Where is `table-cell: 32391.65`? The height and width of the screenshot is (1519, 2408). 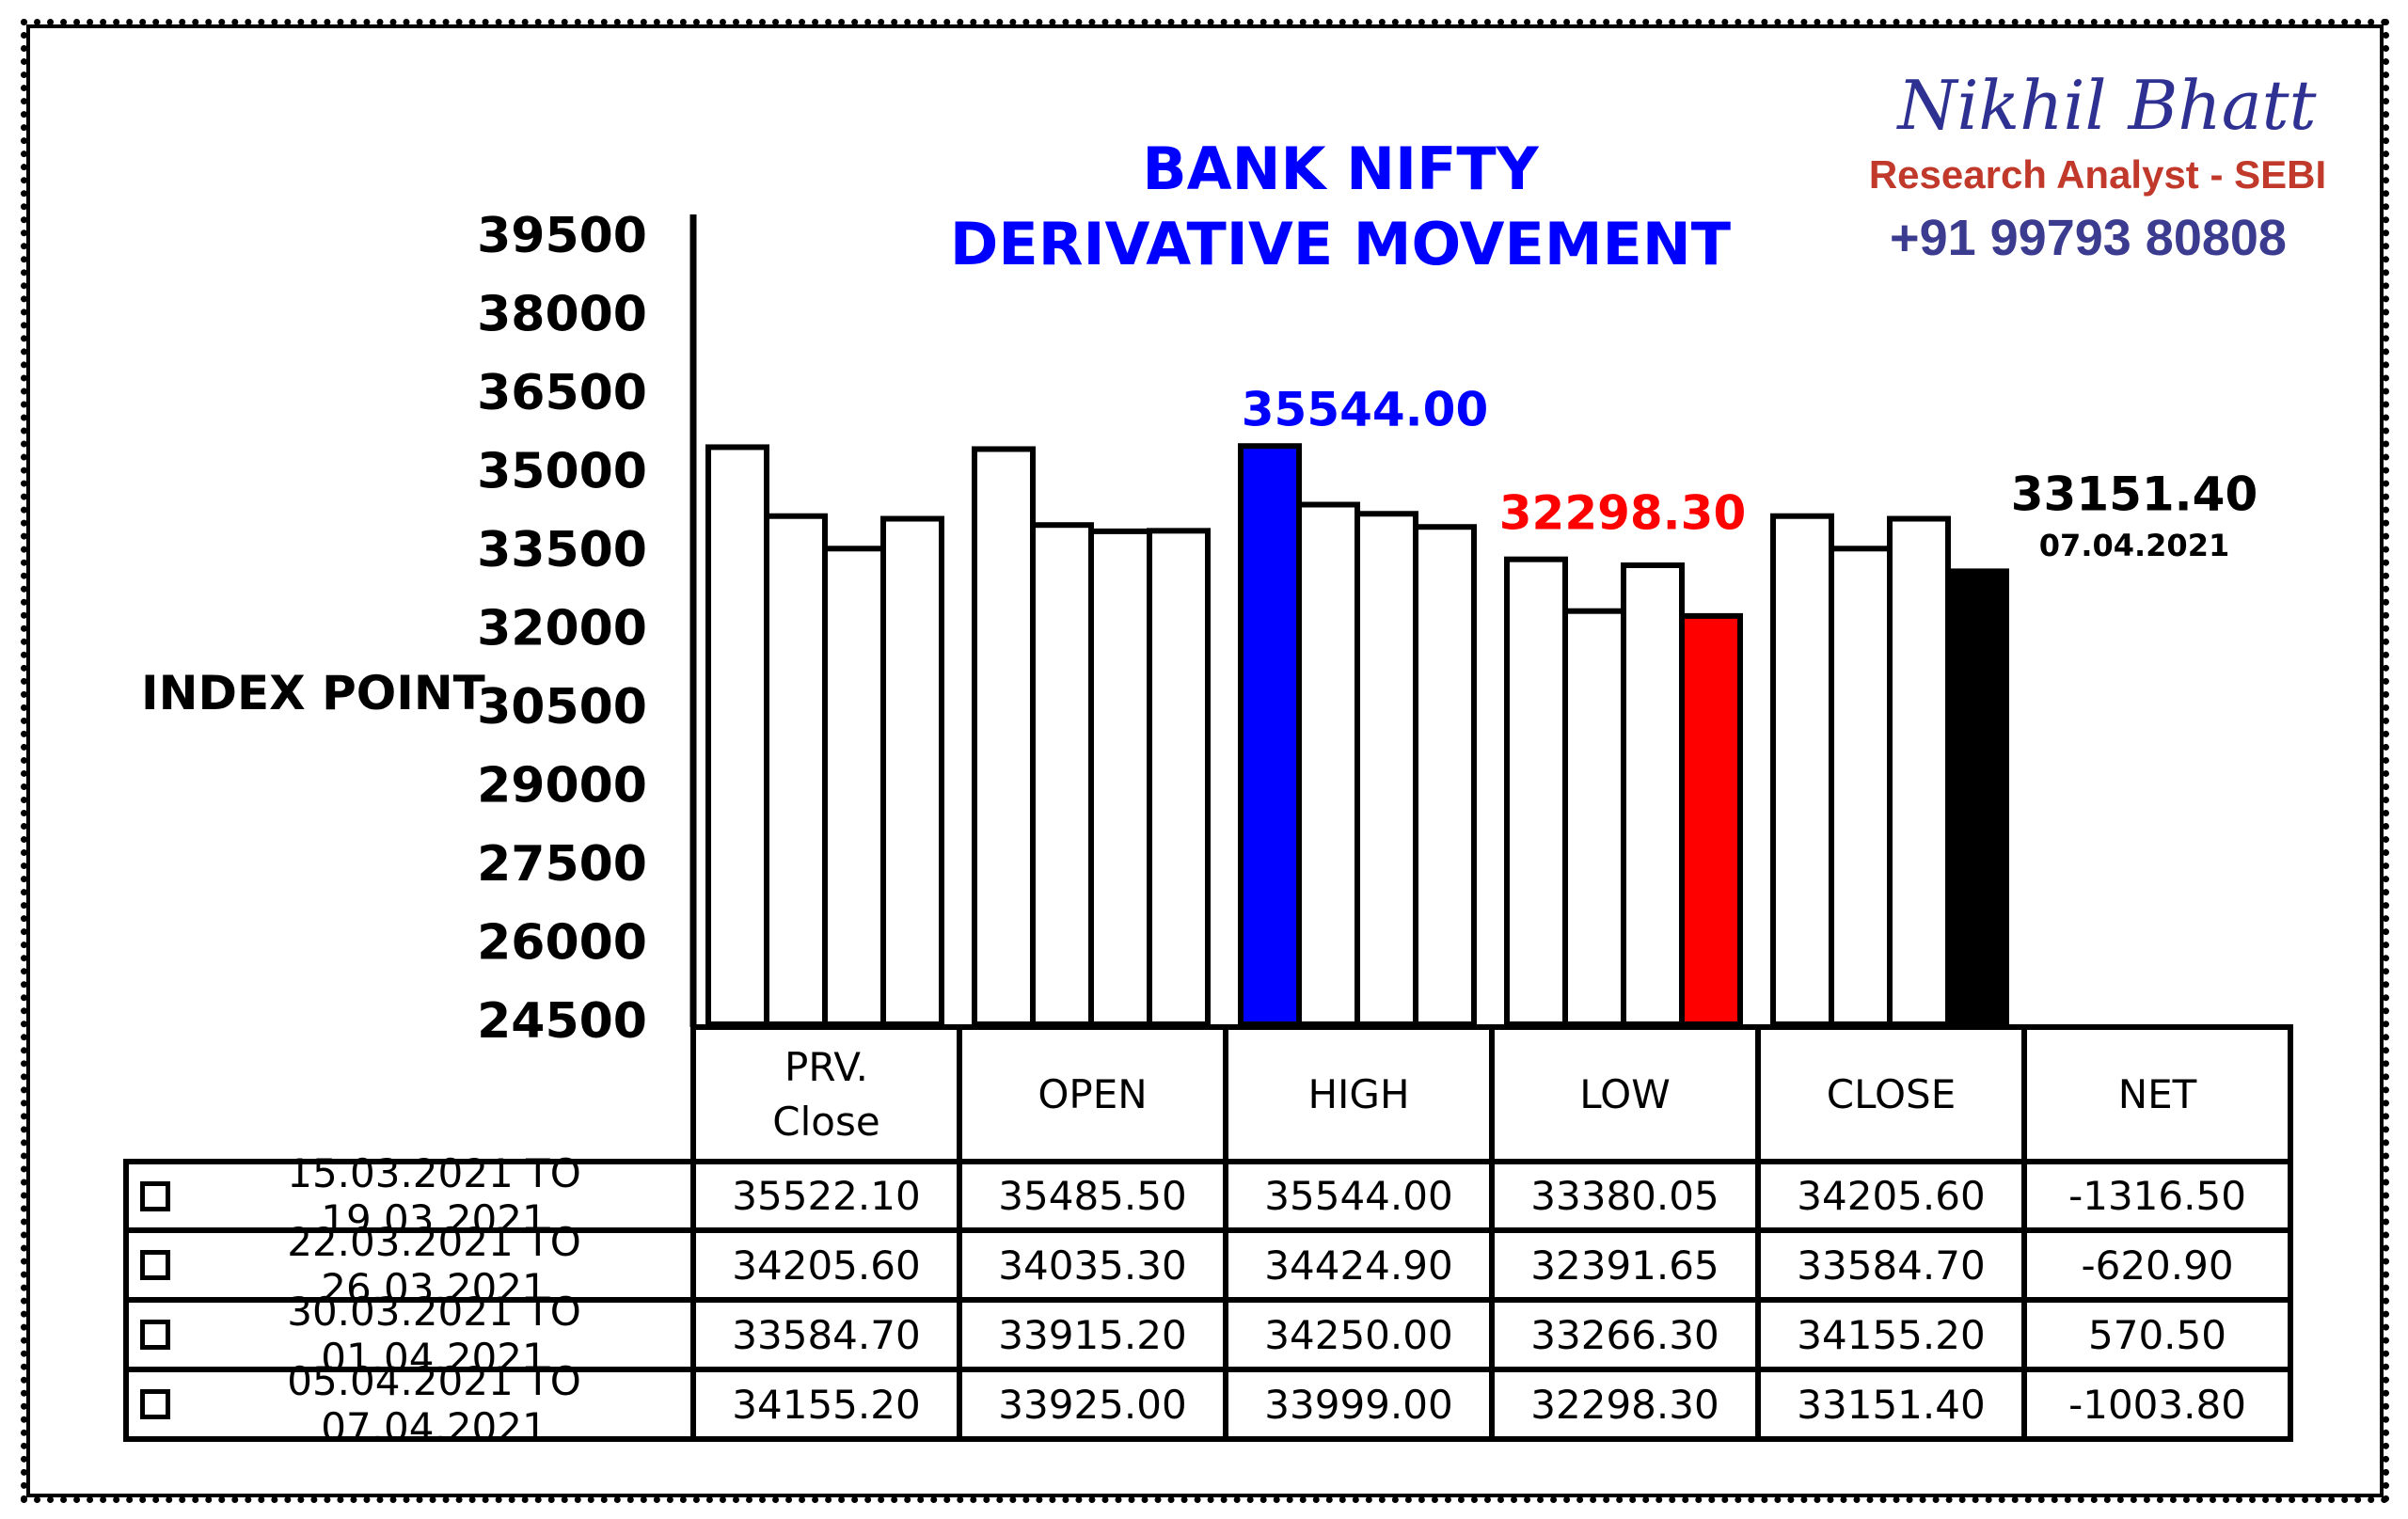 table-cell: 32391.65 is located at coordinates (1625, 1265).